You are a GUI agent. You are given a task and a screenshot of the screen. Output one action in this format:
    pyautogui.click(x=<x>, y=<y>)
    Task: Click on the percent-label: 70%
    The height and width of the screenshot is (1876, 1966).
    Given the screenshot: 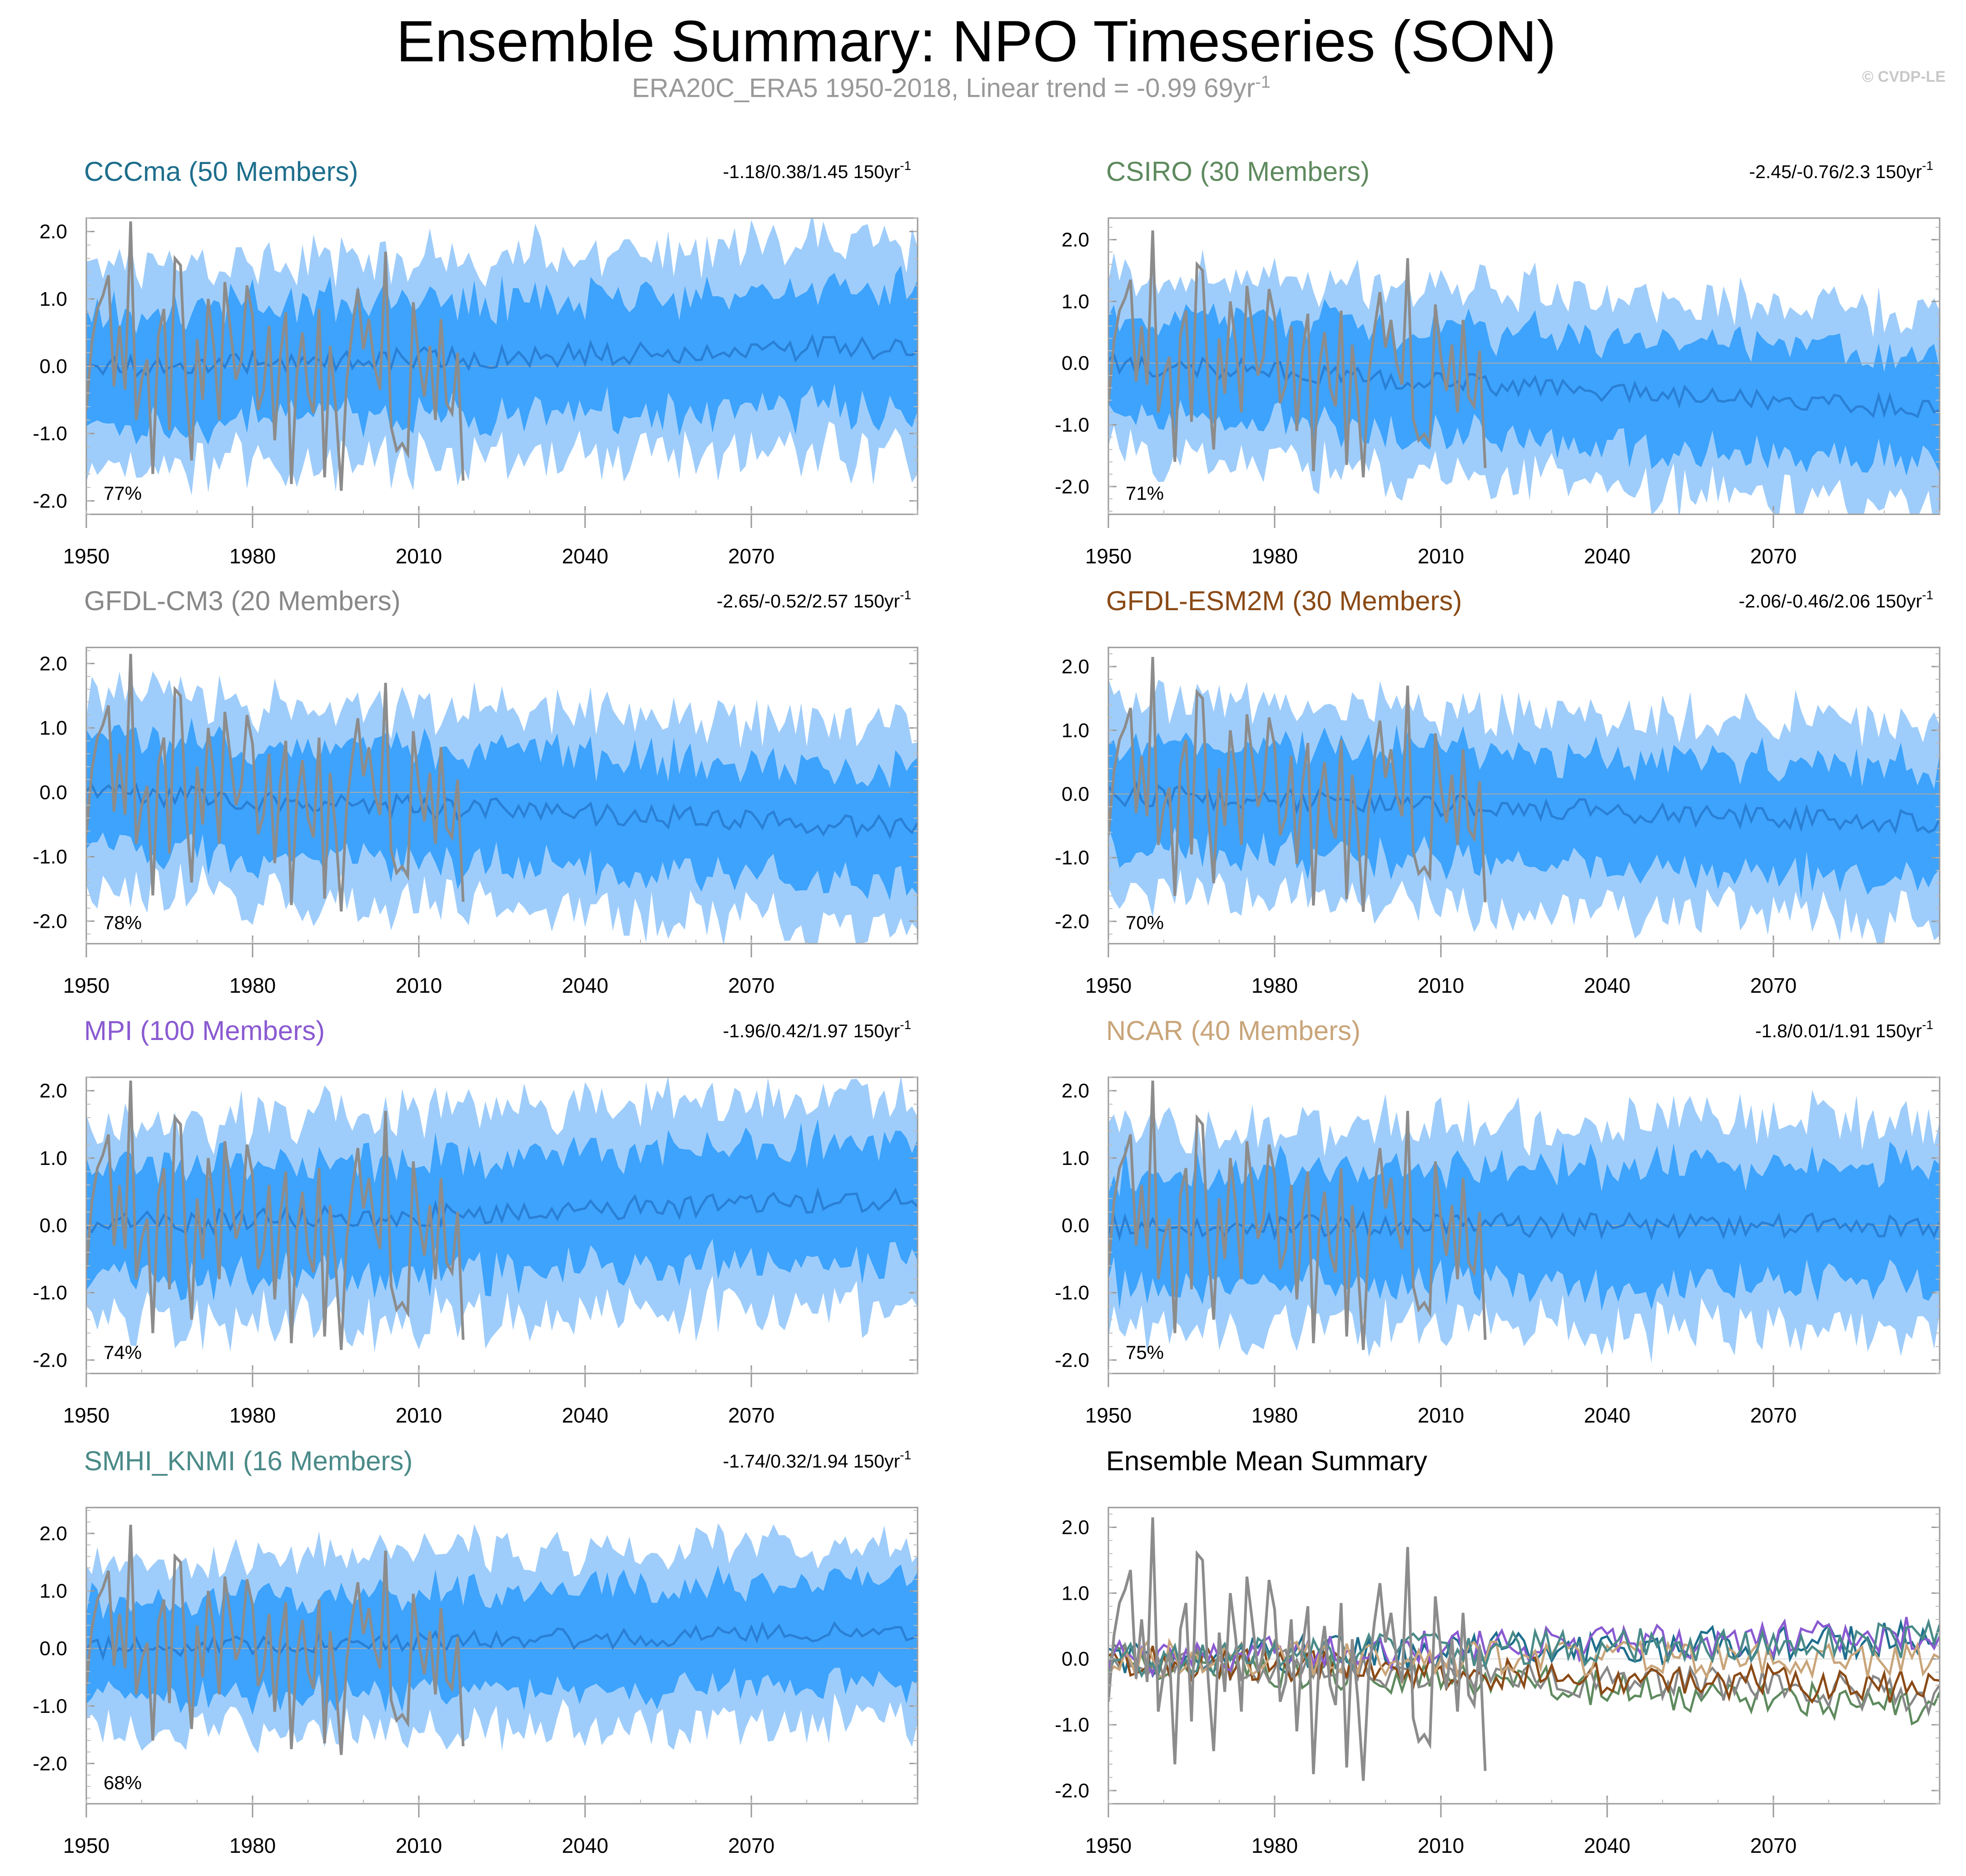 What is the action you would take?
    pyautogui.click(x=1145, y=922)
    